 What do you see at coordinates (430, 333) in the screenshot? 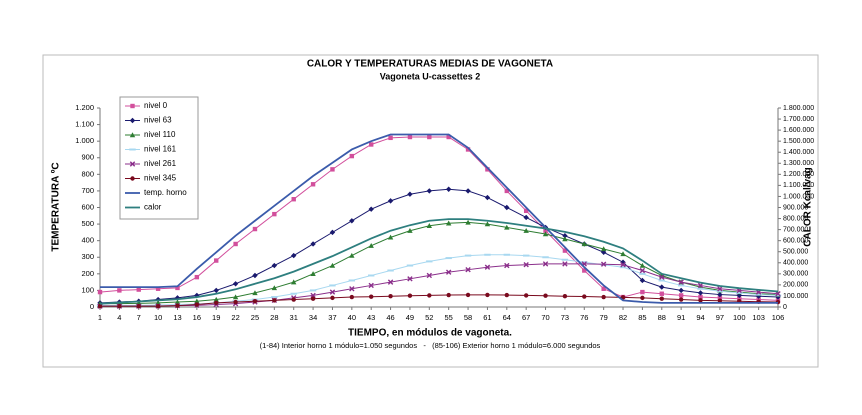
I see `x-axis-label: TIEMPO, en módulos de vagoneta.` at bounding box center [430, 333].